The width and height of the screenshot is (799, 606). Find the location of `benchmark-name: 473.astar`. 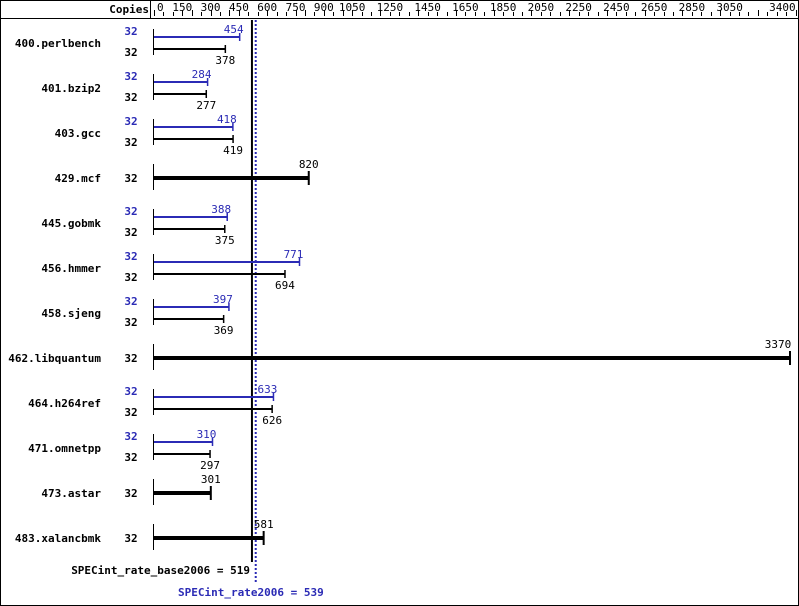

benchmark-name: 473.astar is located at coordinates (71, 493).